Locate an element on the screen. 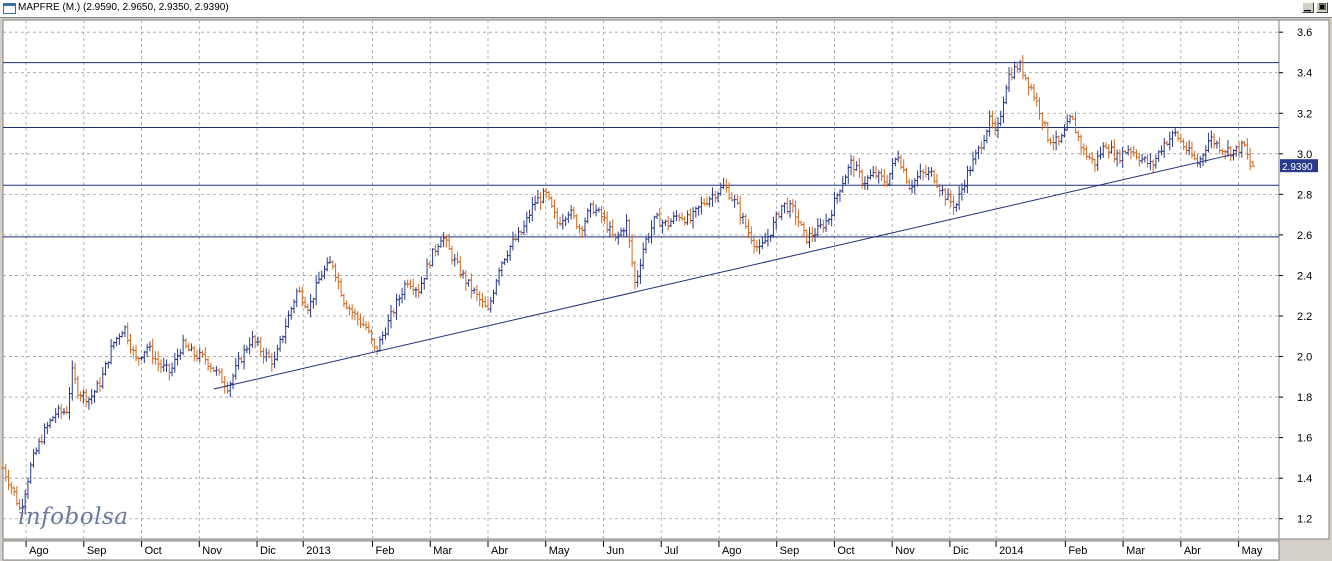 The width and height of the screenshot is (1332, 561). last-price-label: 2.9390 is located at coordinates (1297, 167).